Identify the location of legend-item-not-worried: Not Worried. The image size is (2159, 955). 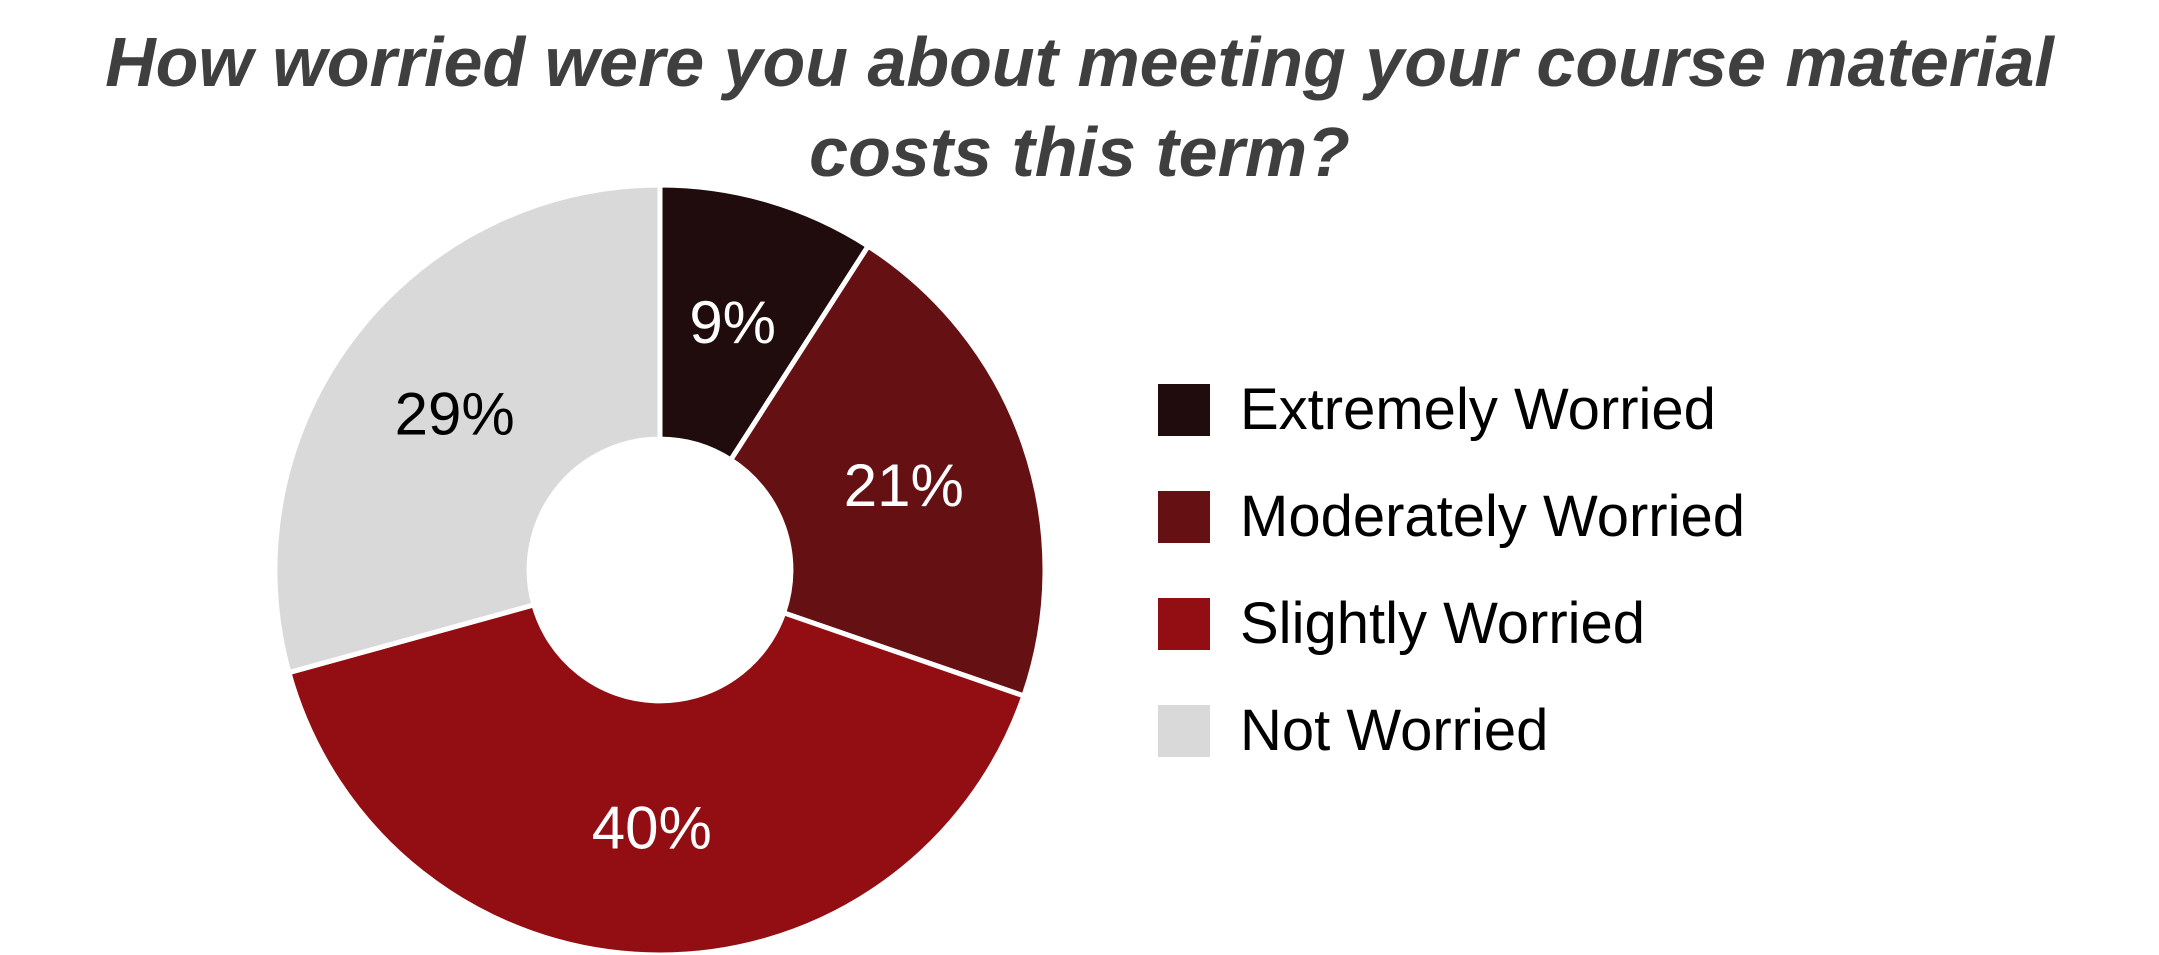
(1451, 730).